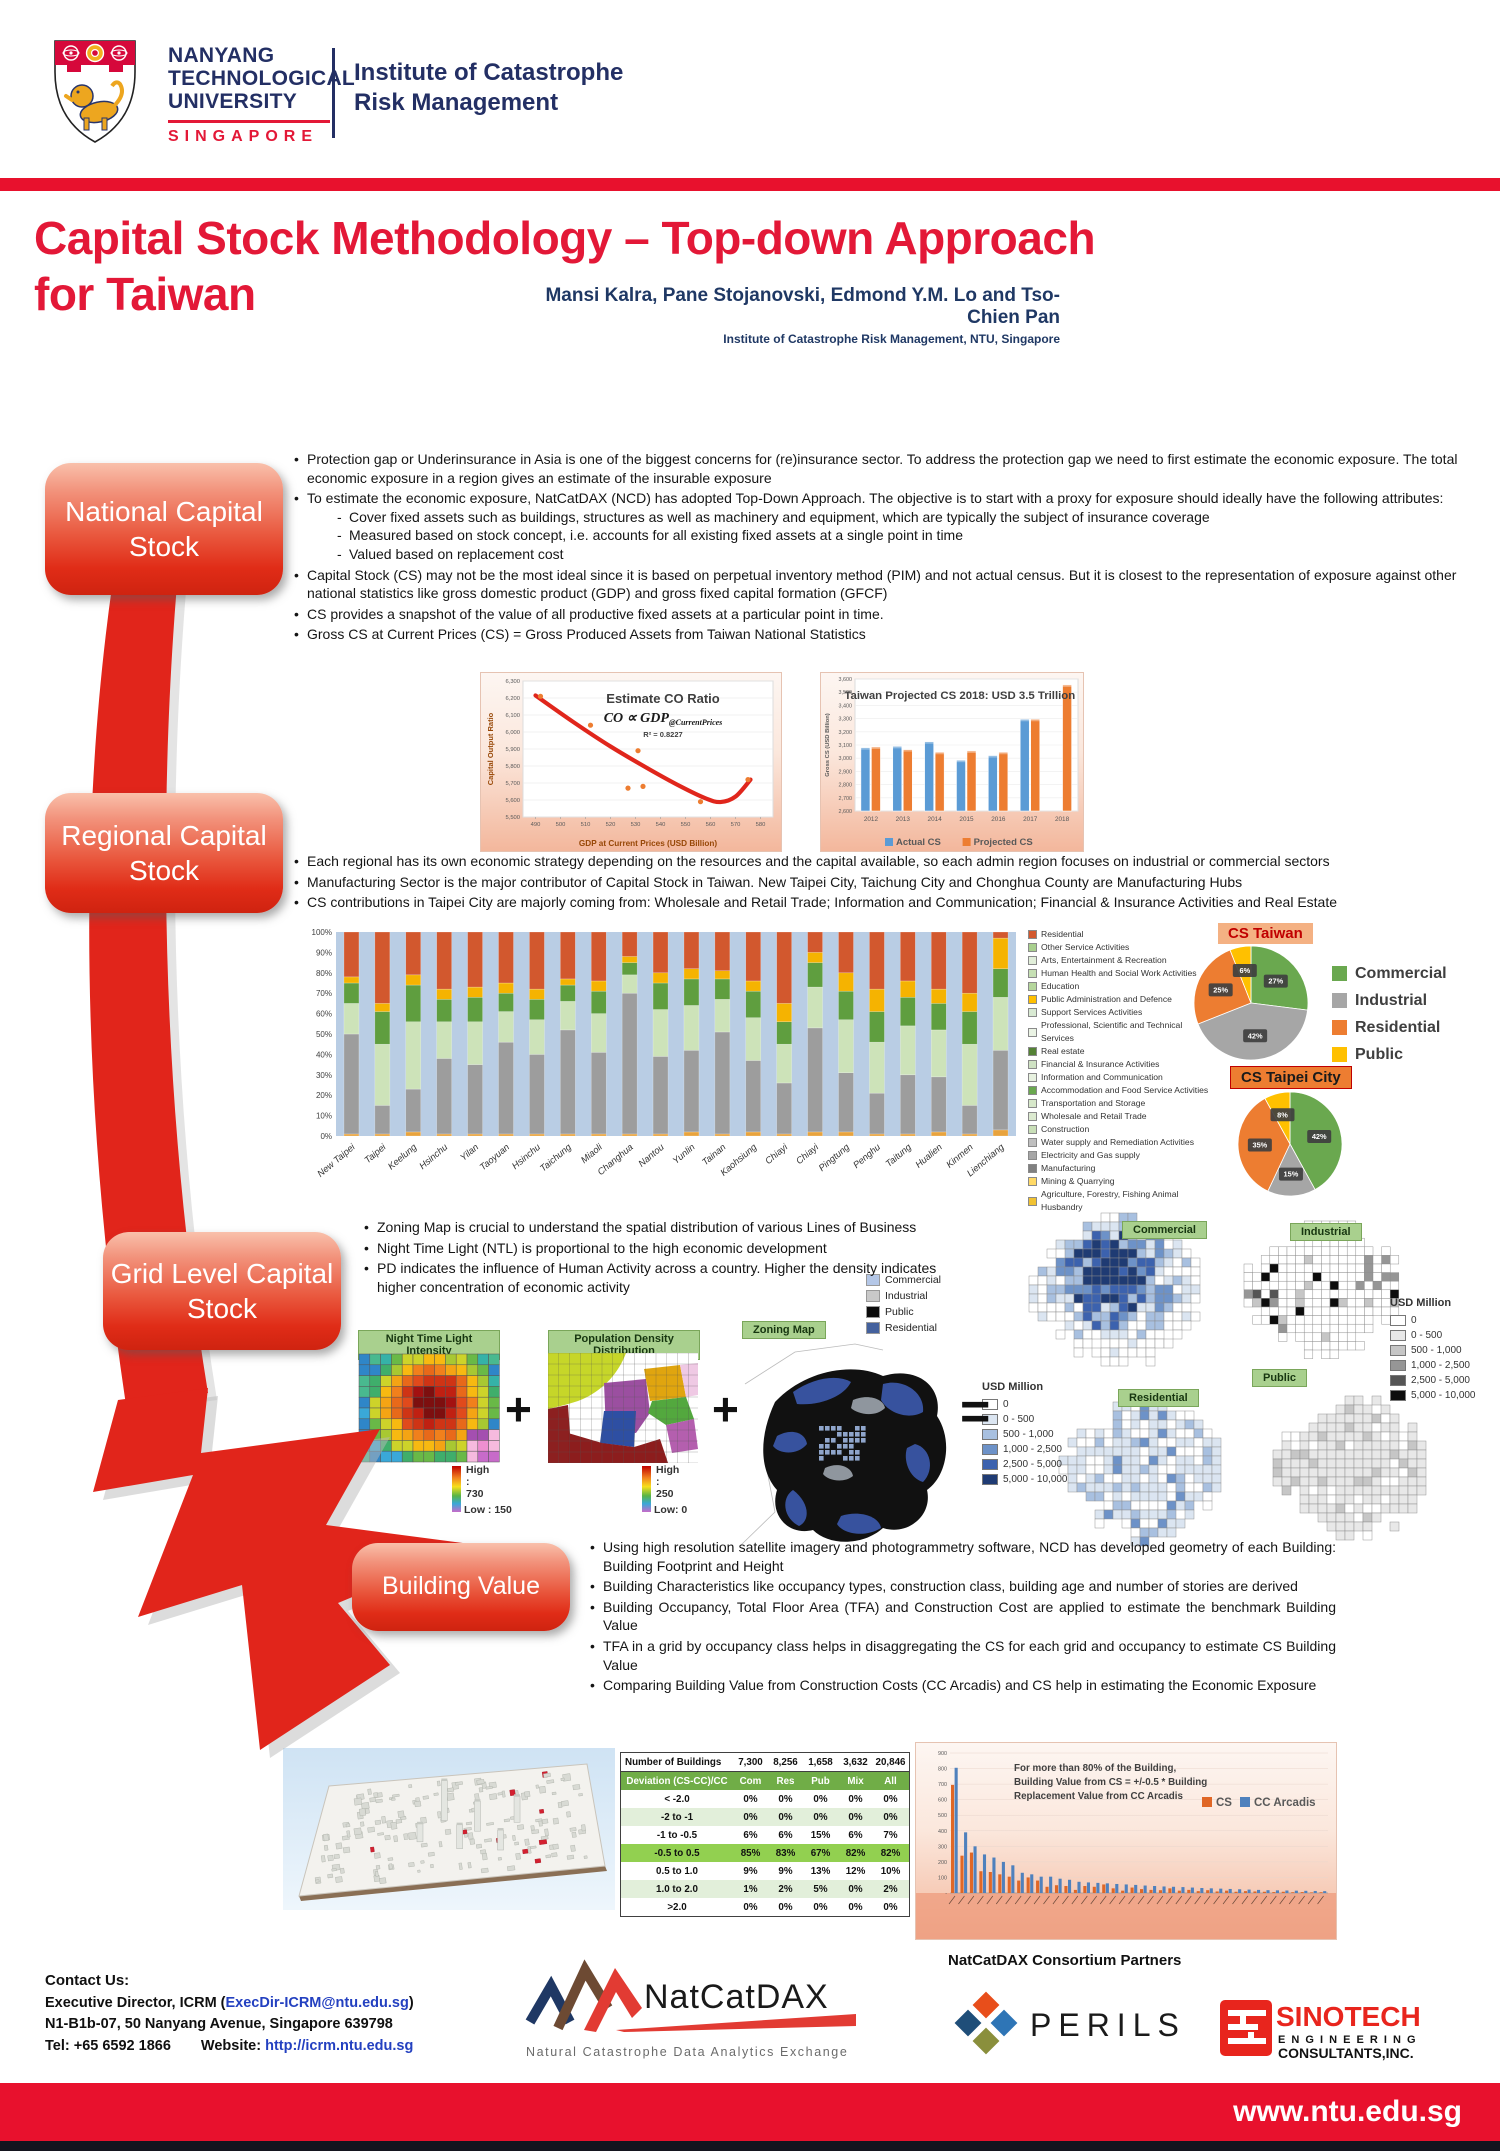 The height and width of the screenshot is (2151, 1500). What do you see at coordinates (942, 1801) in the screenshot?
I see `svg-text: 600` at bounding box center [942, 1801].